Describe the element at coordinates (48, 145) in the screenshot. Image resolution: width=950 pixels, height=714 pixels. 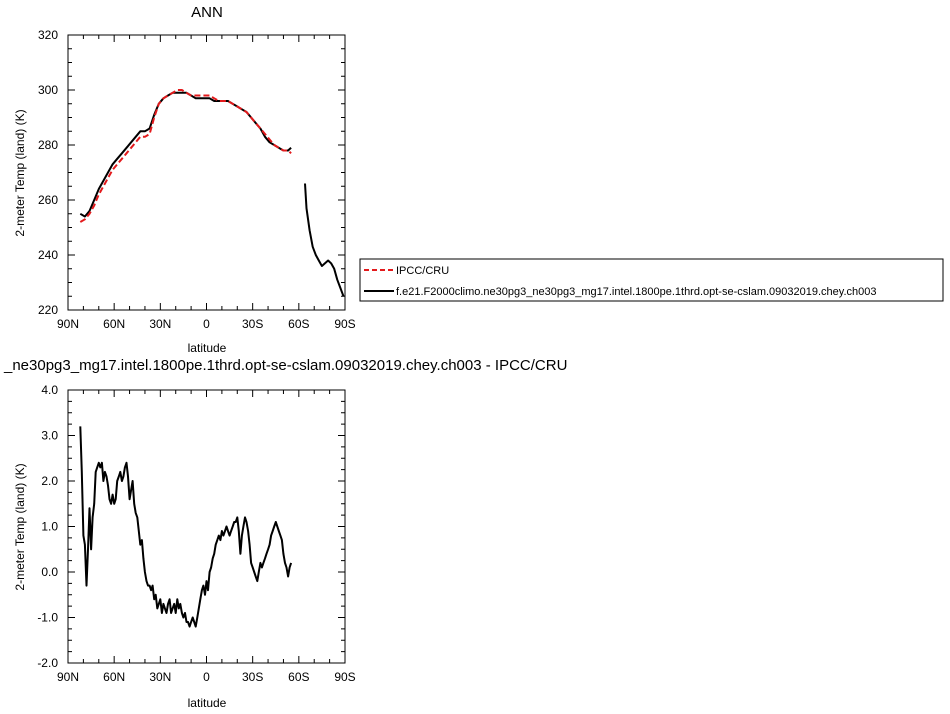
I see `y-tick-label: 280` at that location.